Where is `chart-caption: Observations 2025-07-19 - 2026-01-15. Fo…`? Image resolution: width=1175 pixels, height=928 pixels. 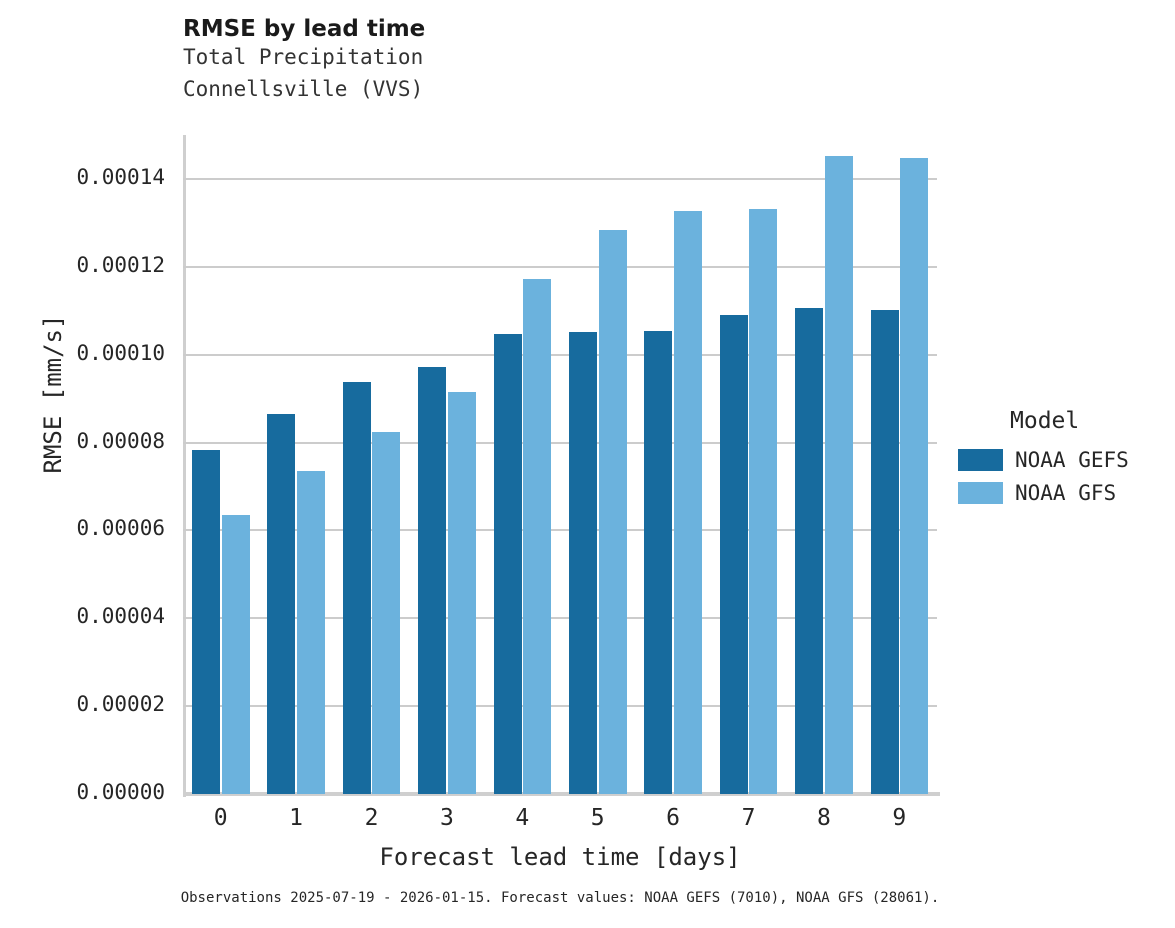
chart-caption: Observations 2025-07-19 - 2026-01-15. Fo… is located at coordinates (560, 898).